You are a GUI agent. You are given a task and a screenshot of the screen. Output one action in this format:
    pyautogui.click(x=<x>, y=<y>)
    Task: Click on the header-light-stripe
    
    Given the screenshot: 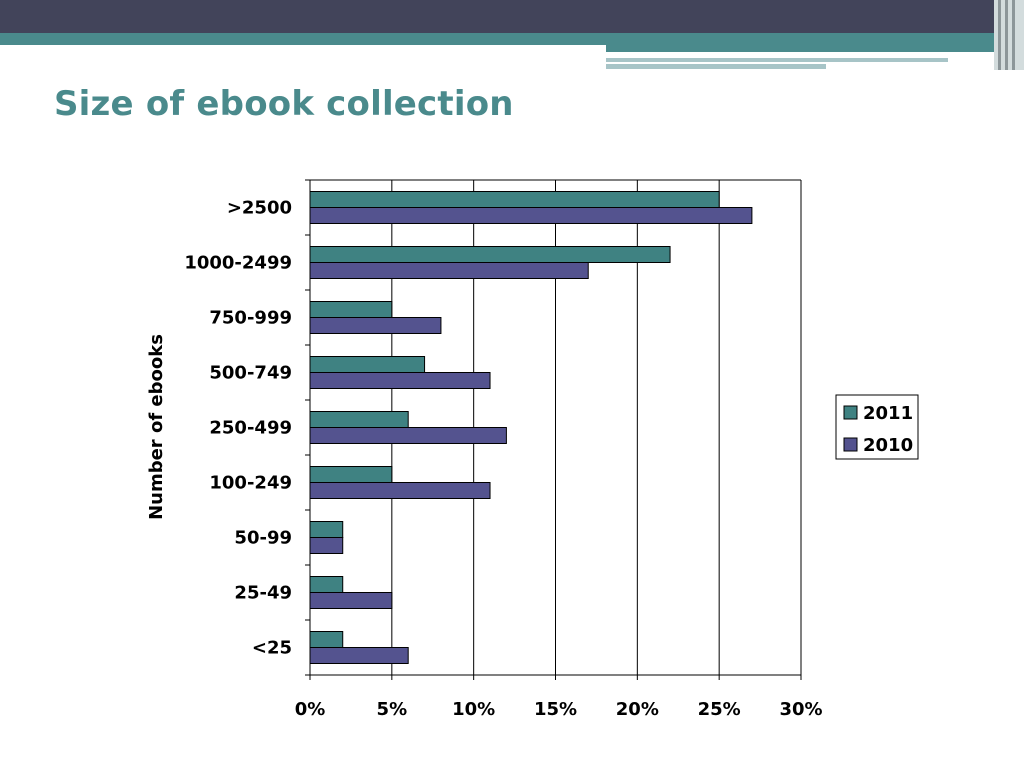 What is the action you would take?
    pyautogui.click(x=777, y=60)
    